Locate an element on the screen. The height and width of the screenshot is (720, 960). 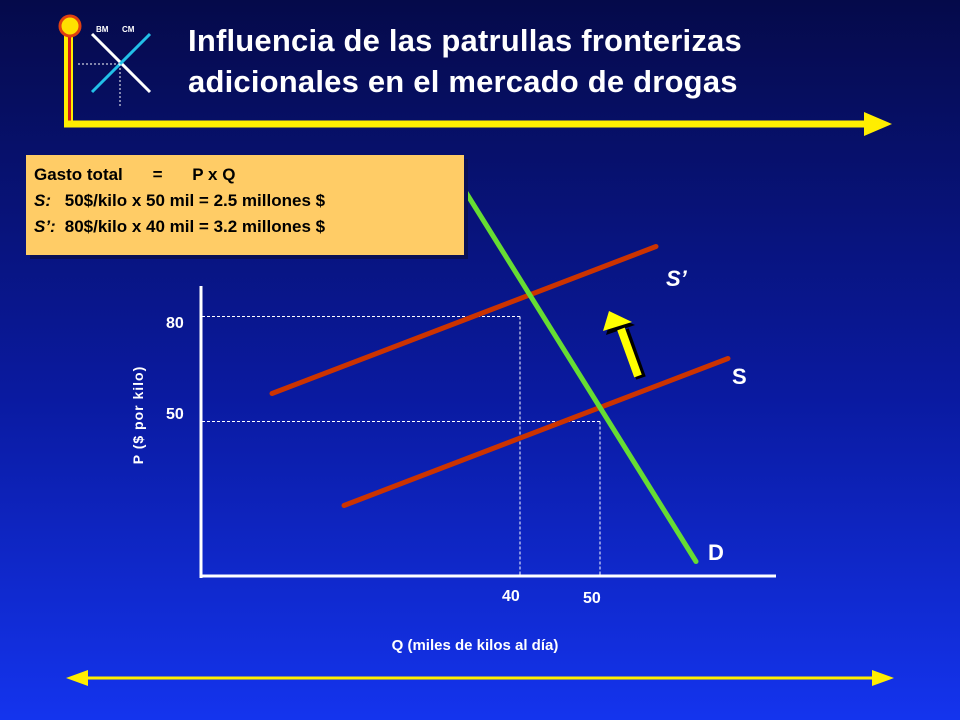
logo-text-cm: CM is located at coordinates (128, 29).